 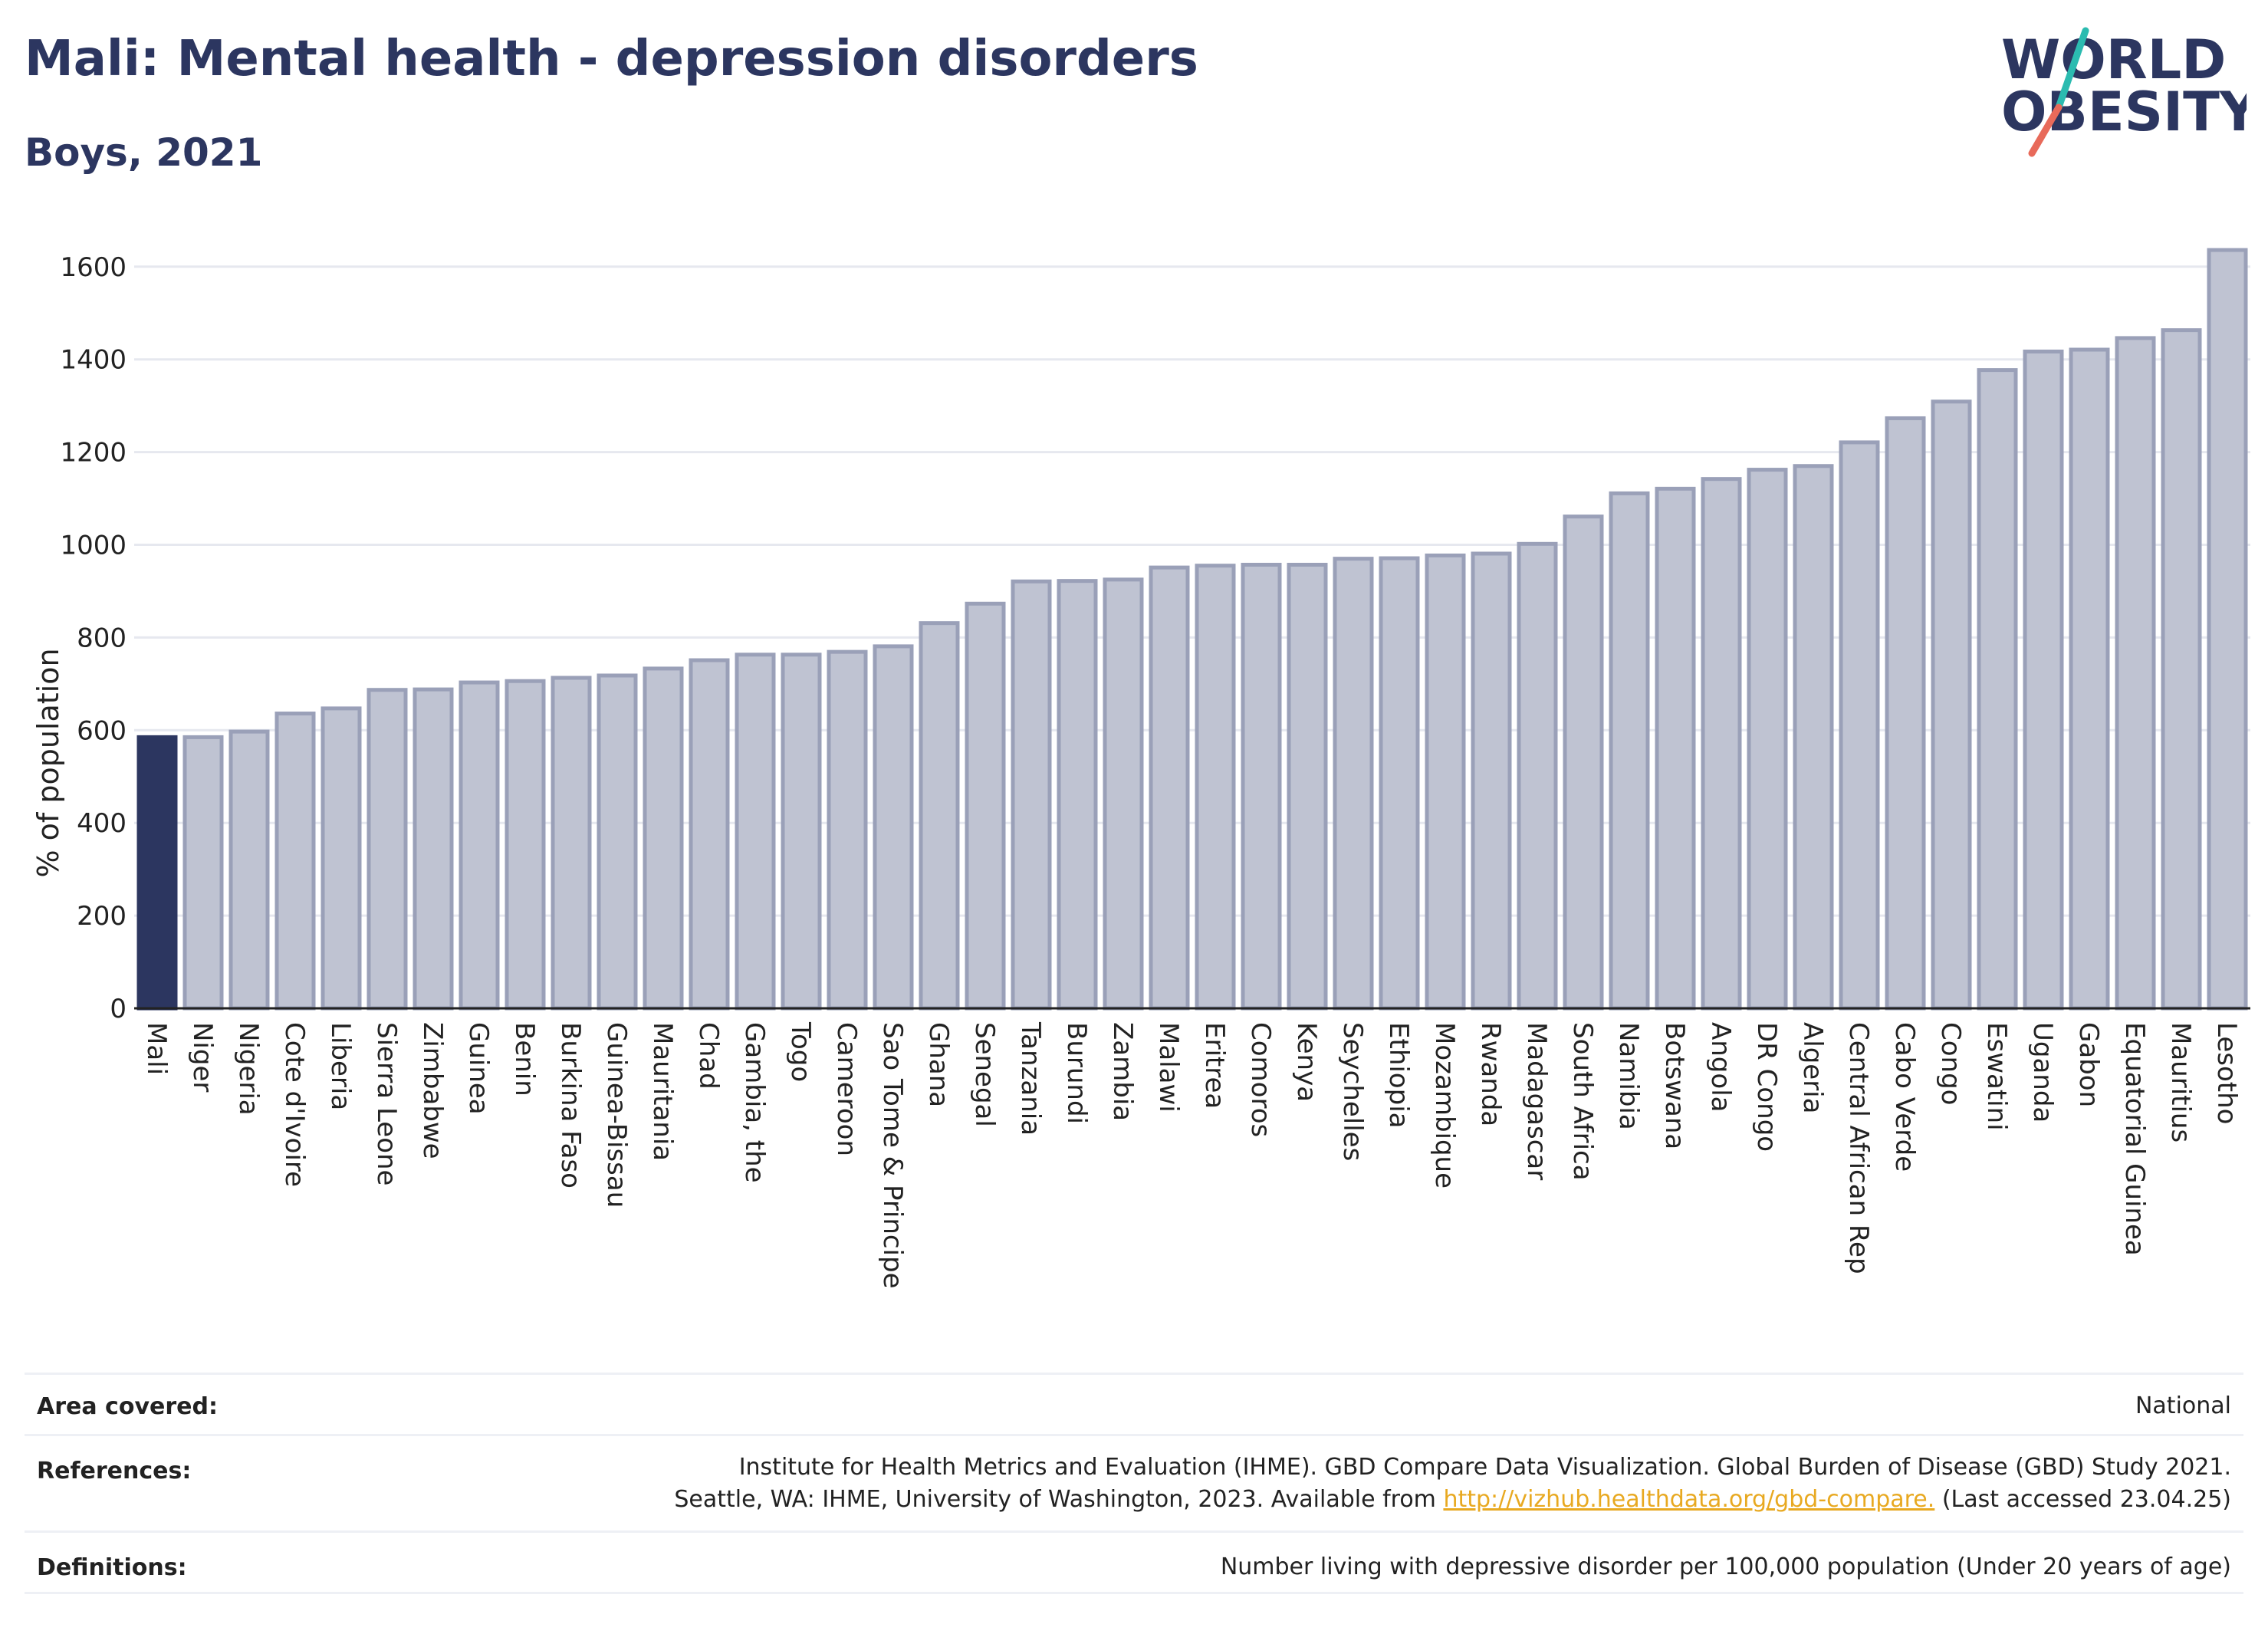 I want to click on x-tick-label: Algeria, so click(x=1812, y=1068).